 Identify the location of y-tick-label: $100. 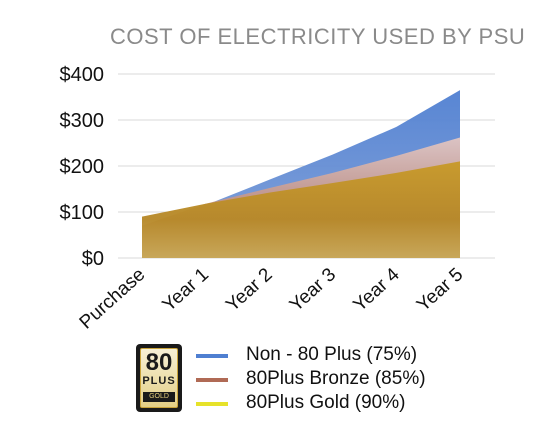
(82, 213).